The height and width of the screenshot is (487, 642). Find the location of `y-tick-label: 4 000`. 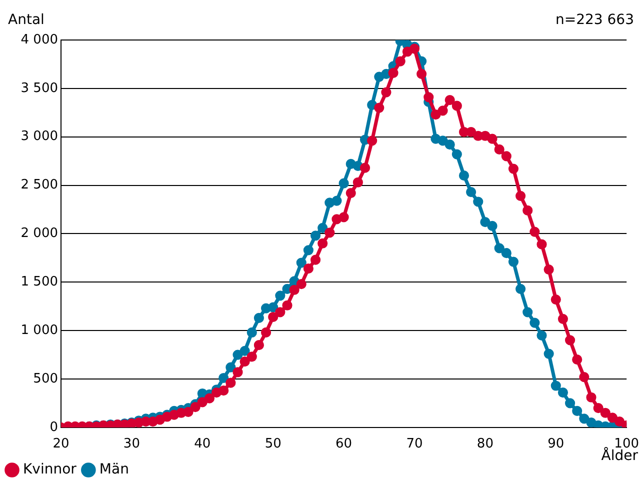

y-tick-label: 4 000 is located at coordinates (39, 40).